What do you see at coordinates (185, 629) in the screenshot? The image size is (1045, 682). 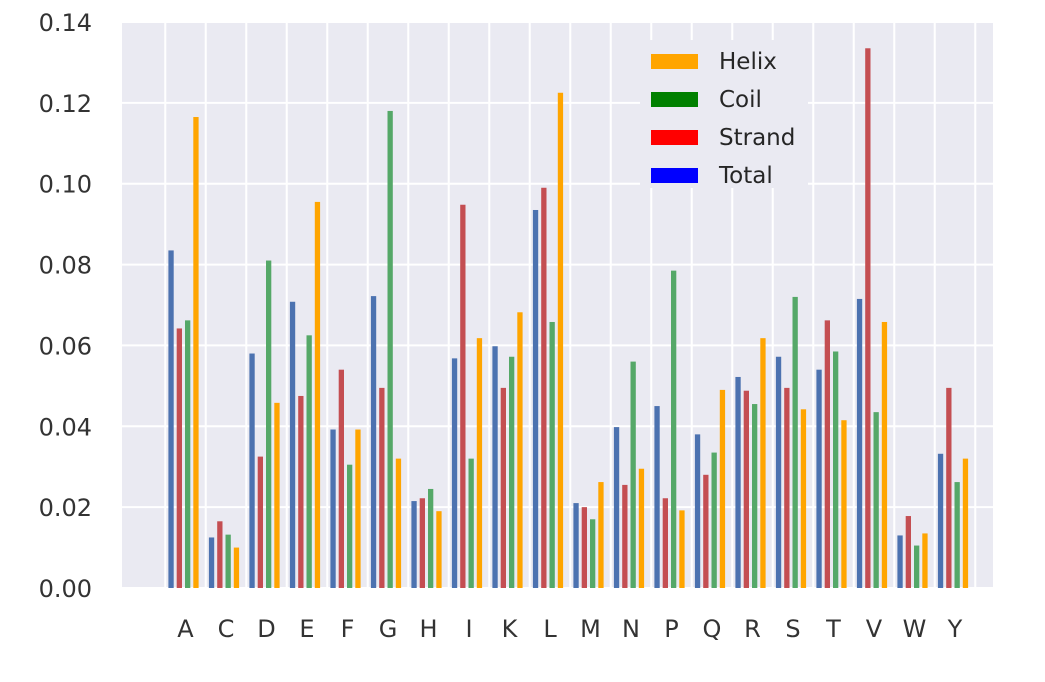 I see `x-tick-label: A` at bounding box center [185, 629].